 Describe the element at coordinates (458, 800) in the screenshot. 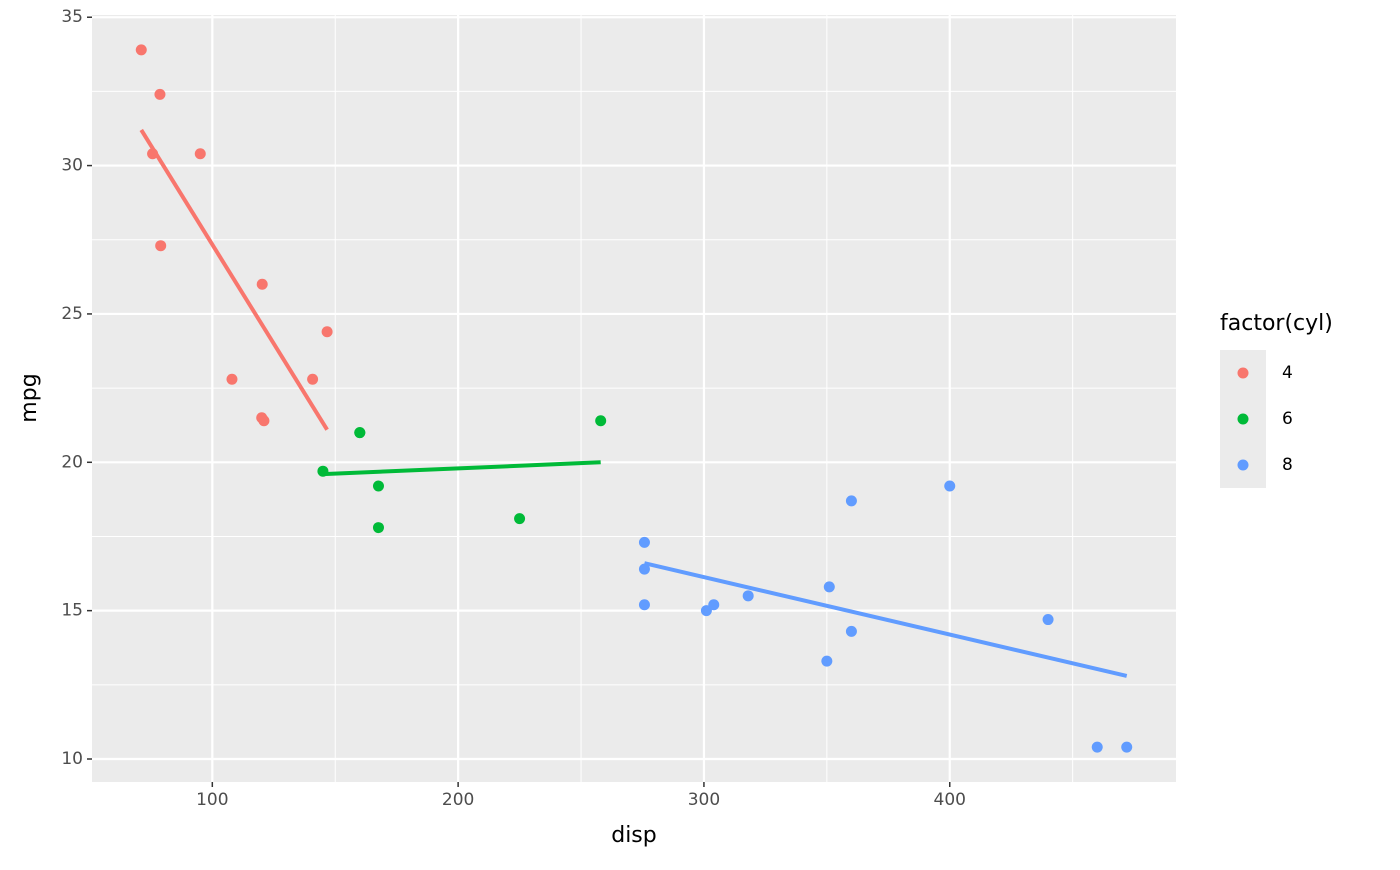

I see `x-tick-label: 200` at that location.